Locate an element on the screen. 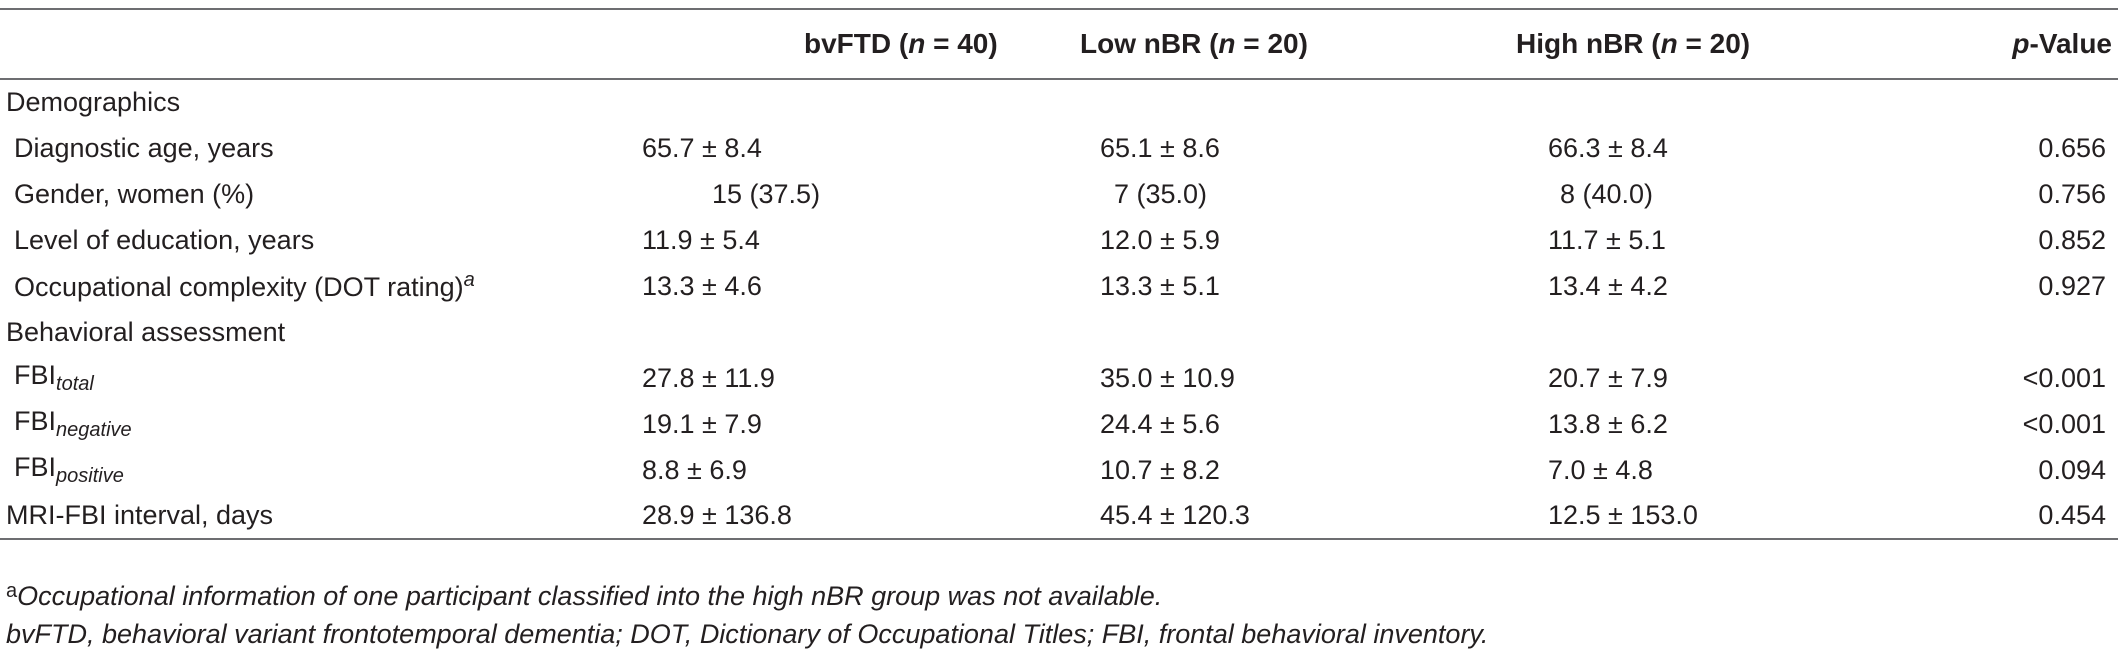 Image resolution: width=2118 pixels, height=661 pixels. row-label: MRI-FBI interval, days is located at coordinates (140, 515).